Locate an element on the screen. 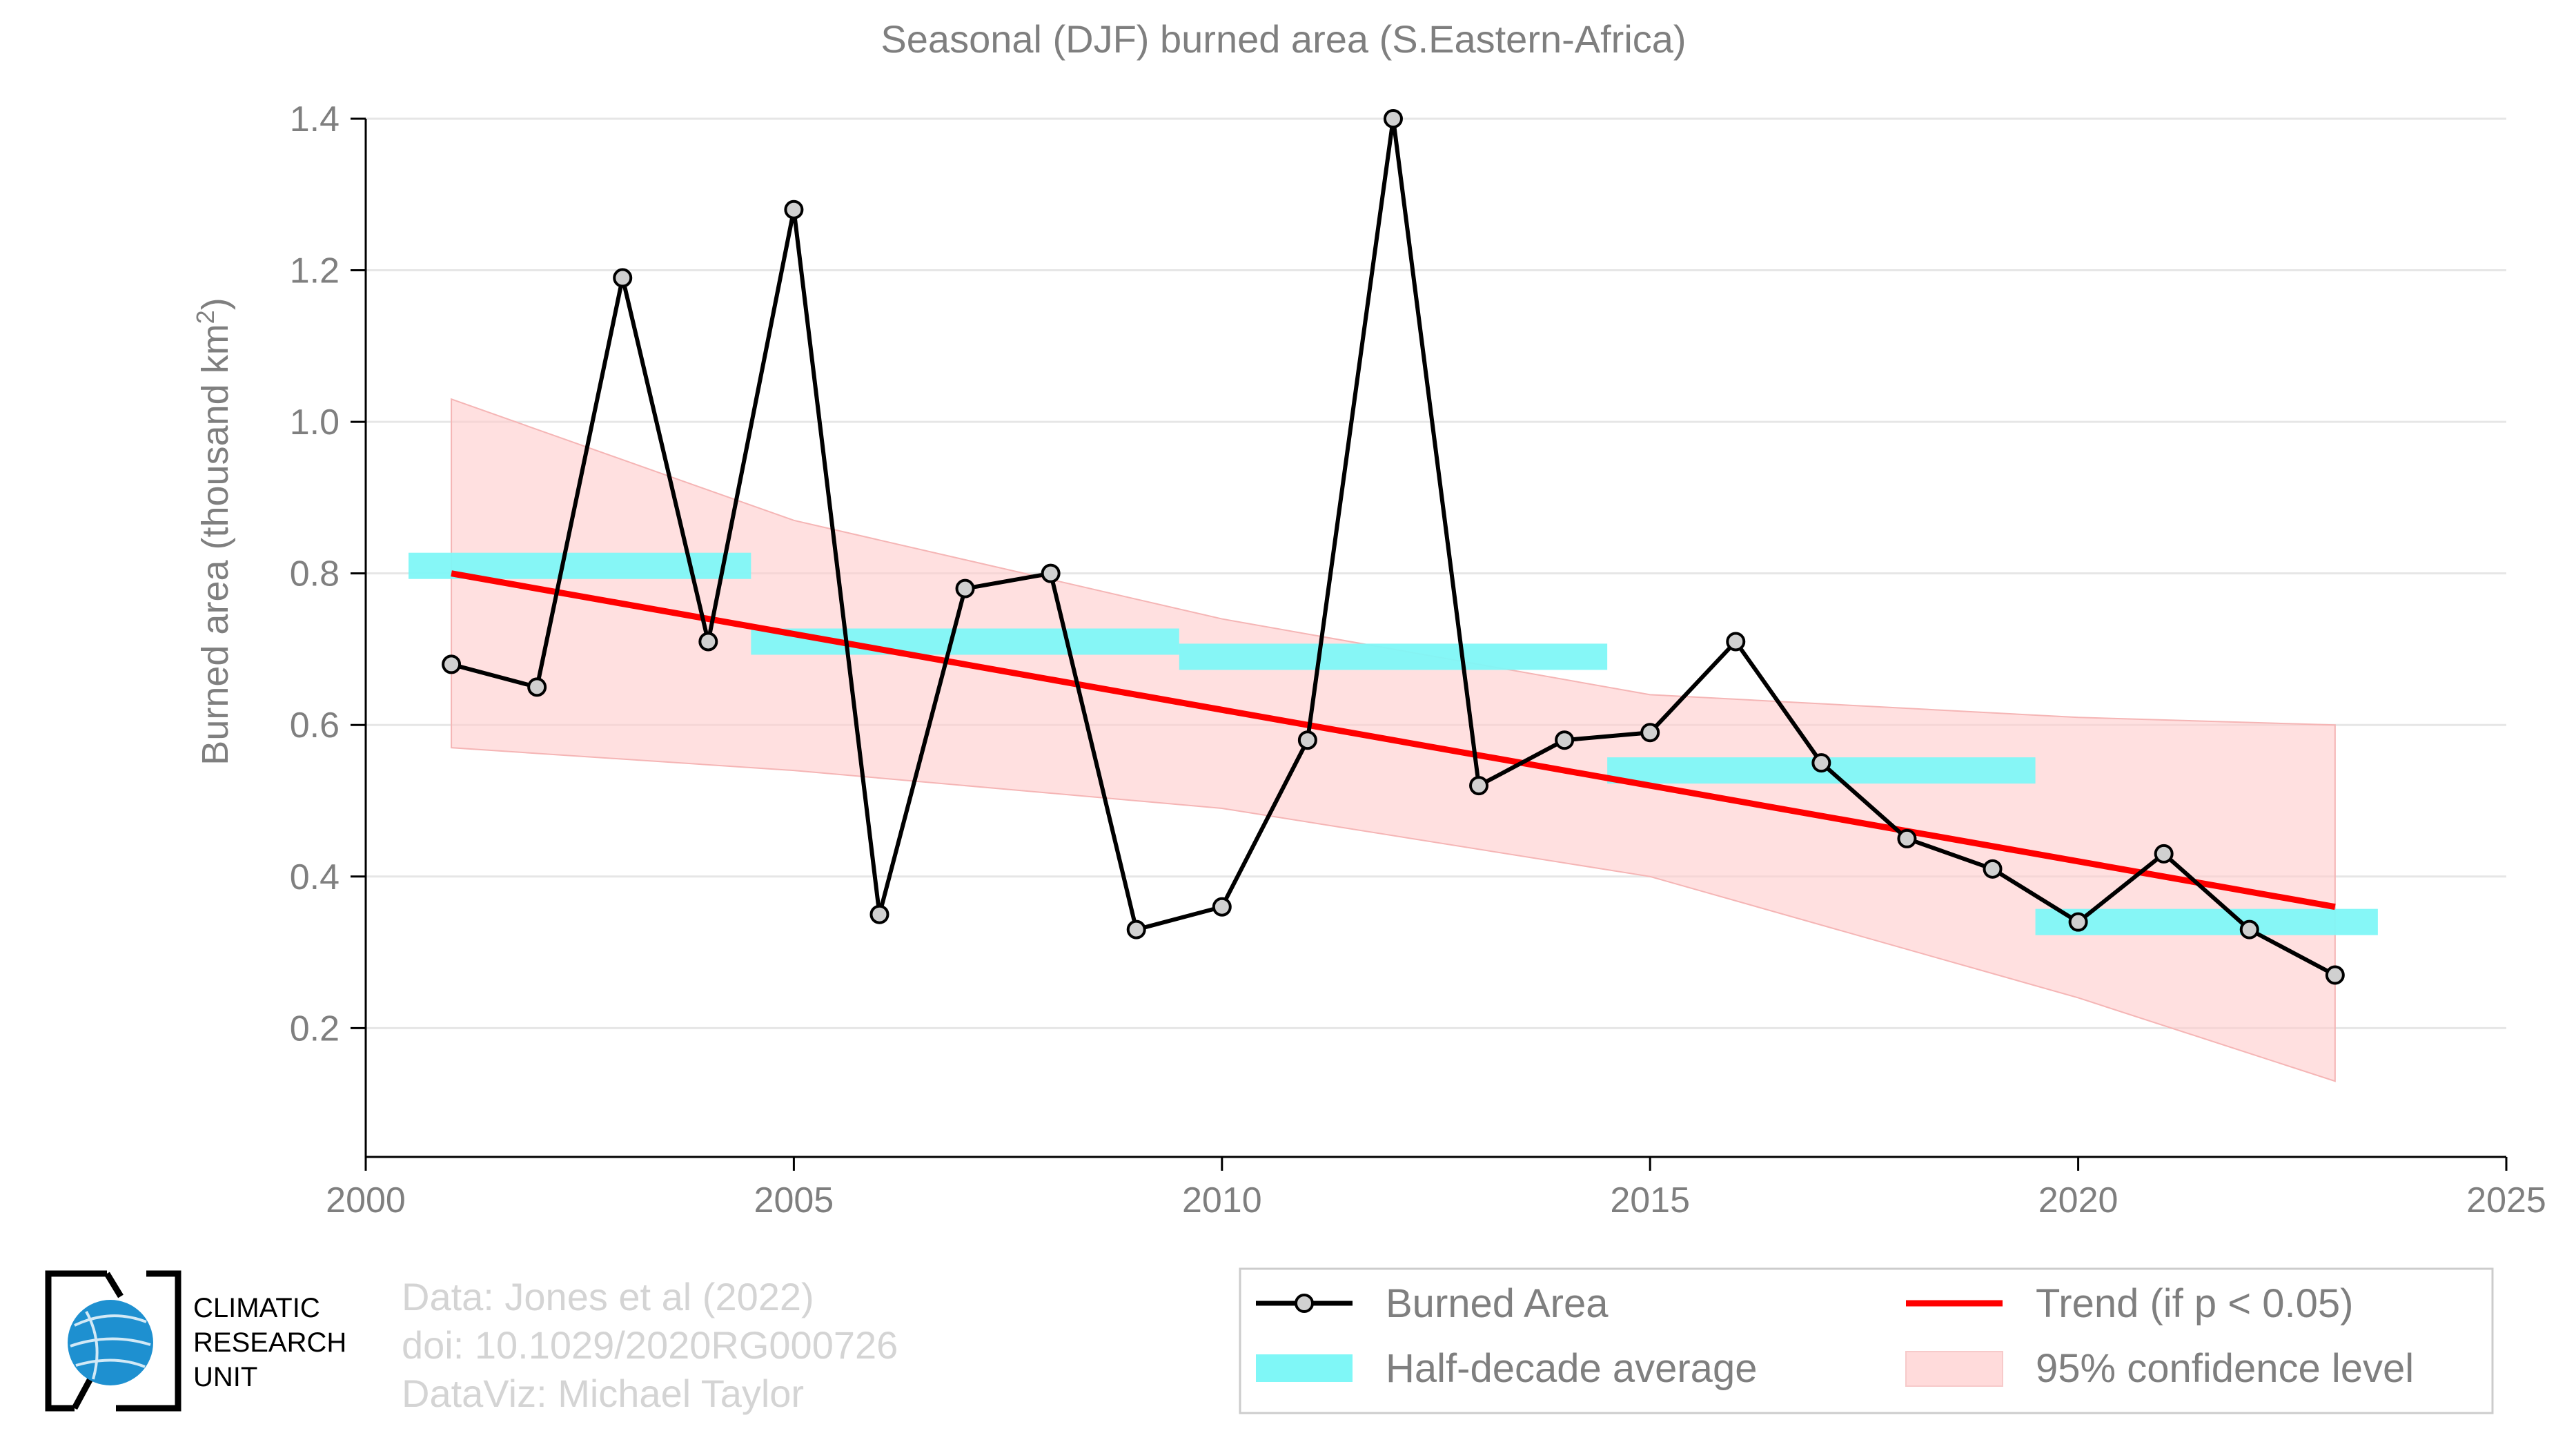 The height and width of the screenshot is (1451, 2576). legend-confidence-swatch-icon is located at coordinates (1954, 1369).